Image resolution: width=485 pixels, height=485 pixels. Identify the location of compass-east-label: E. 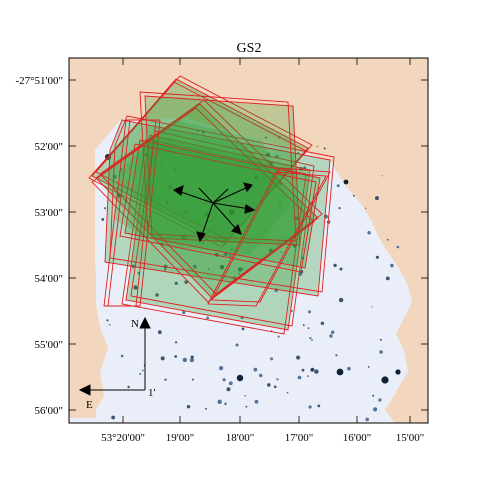
(89, 405).